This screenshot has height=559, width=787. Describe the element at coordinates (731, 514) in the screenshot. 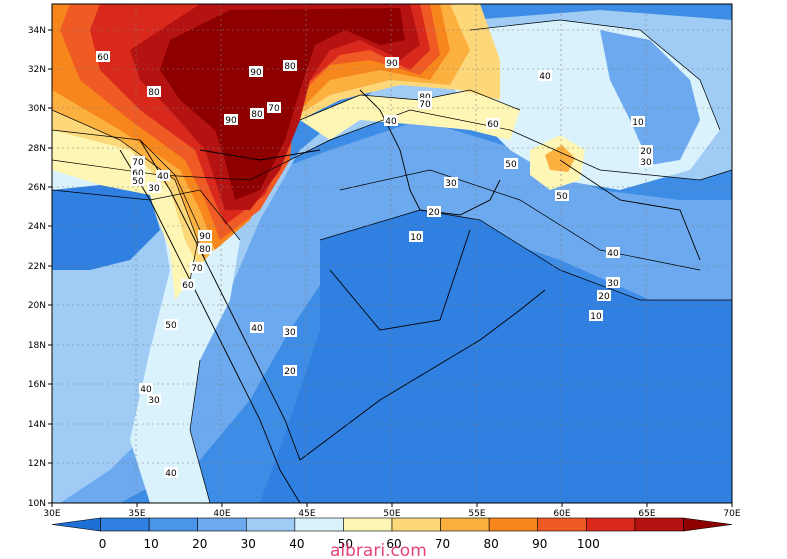

I see `lon-tick-label: 70E` at that location.